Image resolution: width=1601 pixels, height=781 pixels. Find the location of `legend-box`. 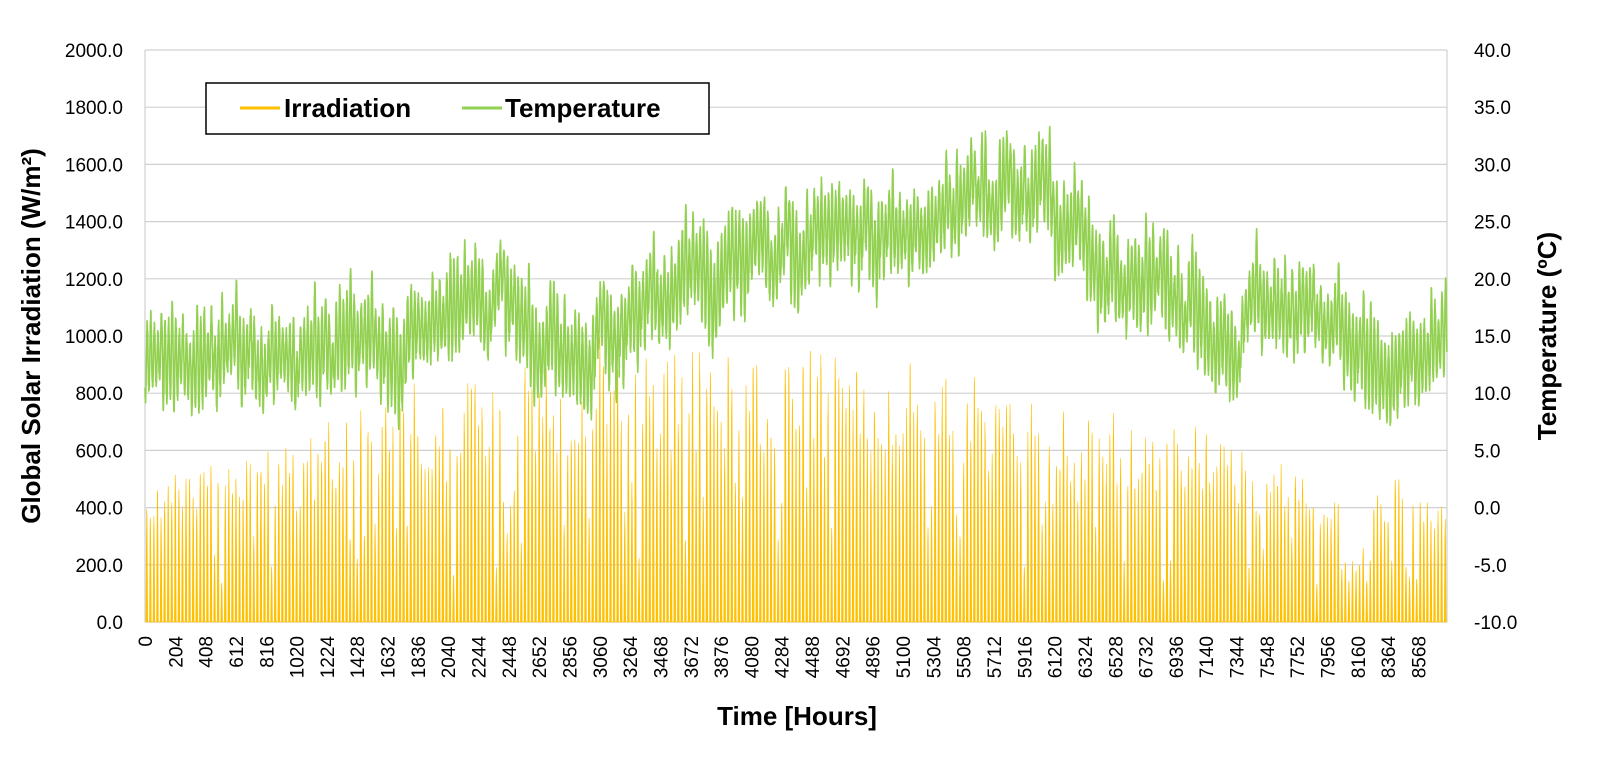

legend-box is located at coordinates (457, 108).